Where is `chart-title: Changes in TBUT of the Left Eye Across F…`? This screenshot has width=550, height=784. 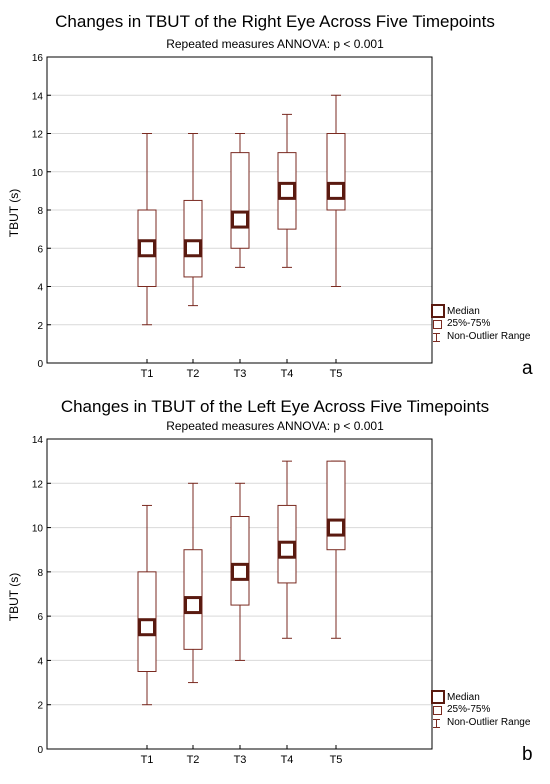
chart-title: Changes in TBUT of the Left Eye Across F… is located at coordinates (275, 406).